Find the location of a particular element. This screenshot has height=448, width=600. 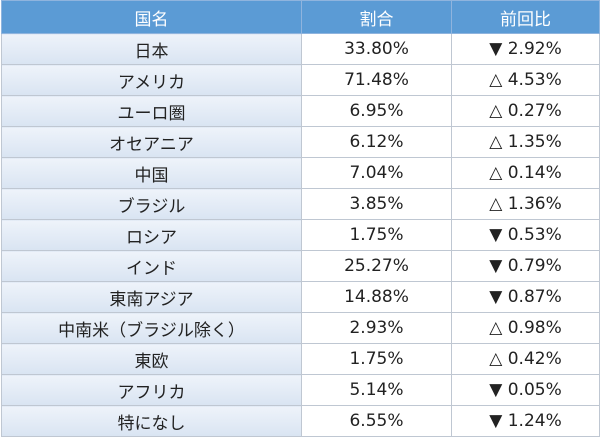

share-cell: 14.88% is located at coordinates (376, 297).